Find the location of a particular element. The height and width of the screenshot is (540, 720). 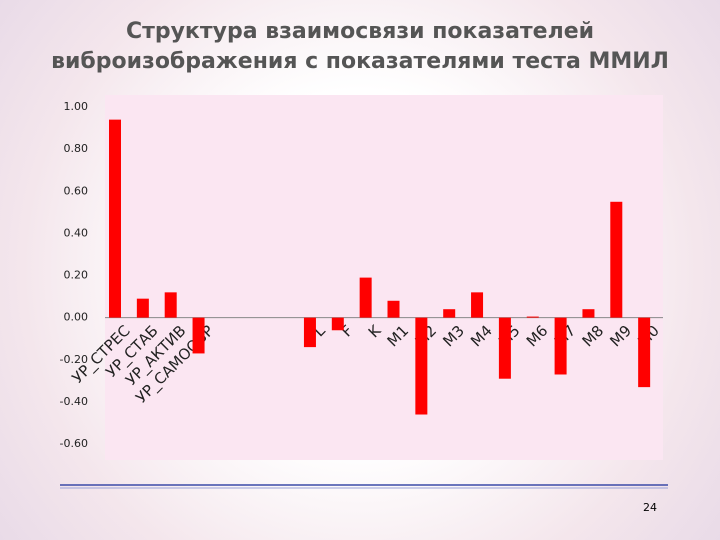

y-tick-label: -0.60 is located at coordinates (74, 443).